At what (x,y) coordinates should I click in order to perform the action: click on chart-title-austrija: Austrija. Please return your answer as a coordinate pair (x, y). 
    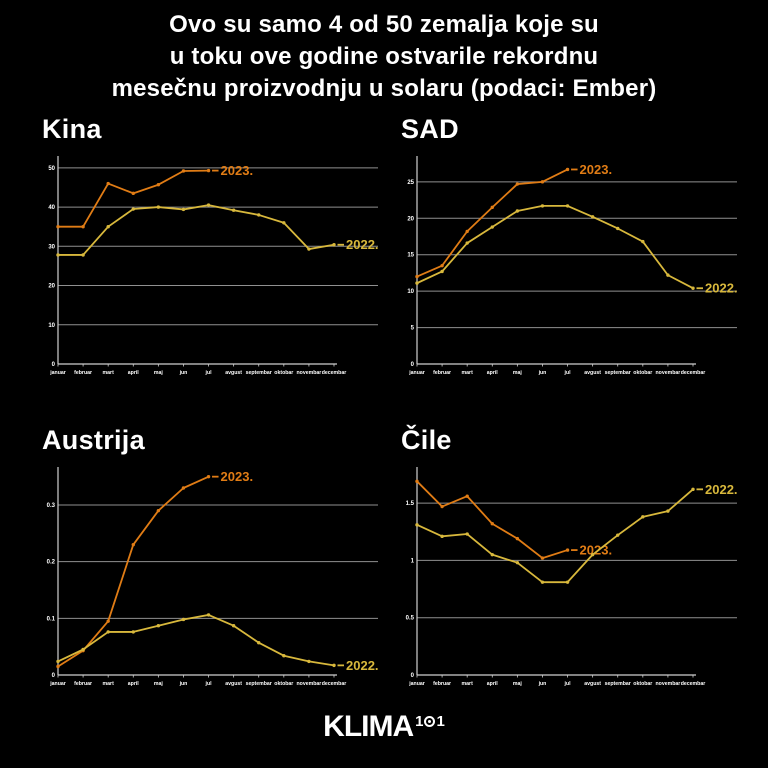
    Looking at the image, I should click on (93, 439).